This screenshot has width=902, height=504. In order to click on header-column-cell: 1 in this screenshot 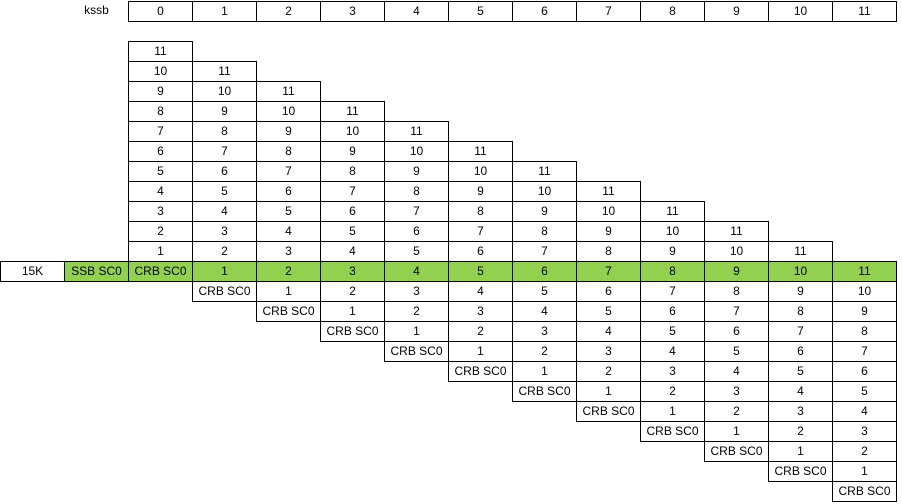, I will do `click(224, 11)`.